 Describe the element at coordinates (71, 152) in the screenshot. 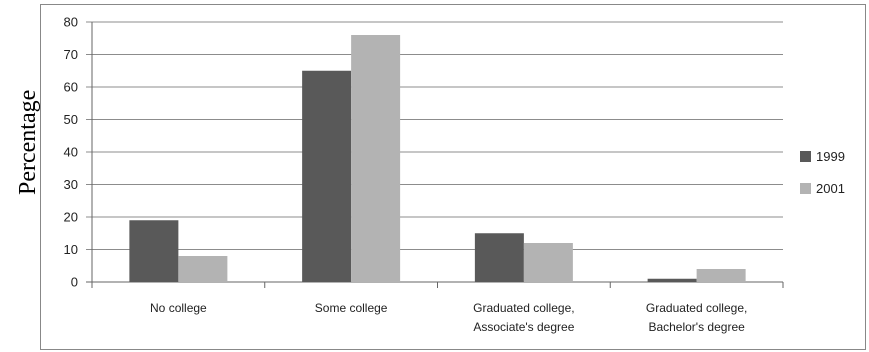

I see `y-tick-label: 40` at that location.